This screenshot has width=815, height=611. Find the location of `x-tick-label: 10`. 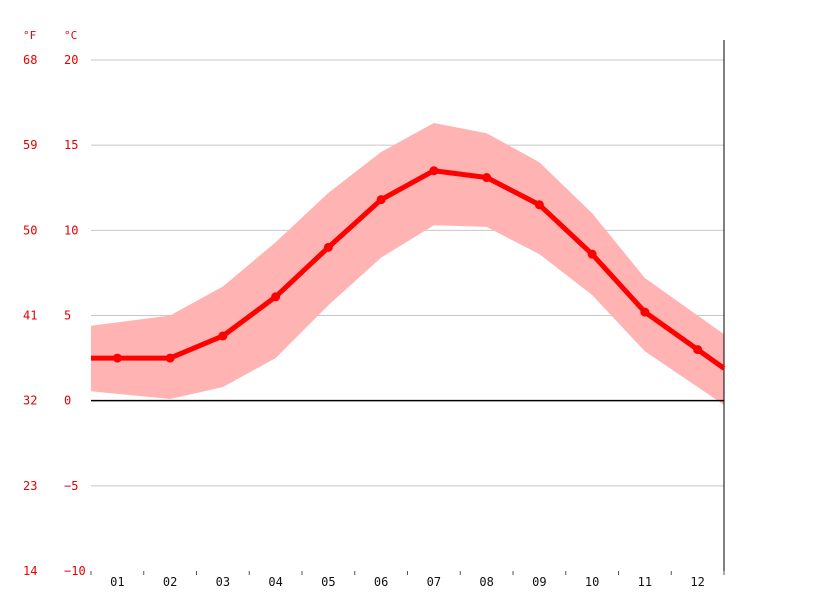

x-tick-label: 10 is located at coordinates (592, 582).